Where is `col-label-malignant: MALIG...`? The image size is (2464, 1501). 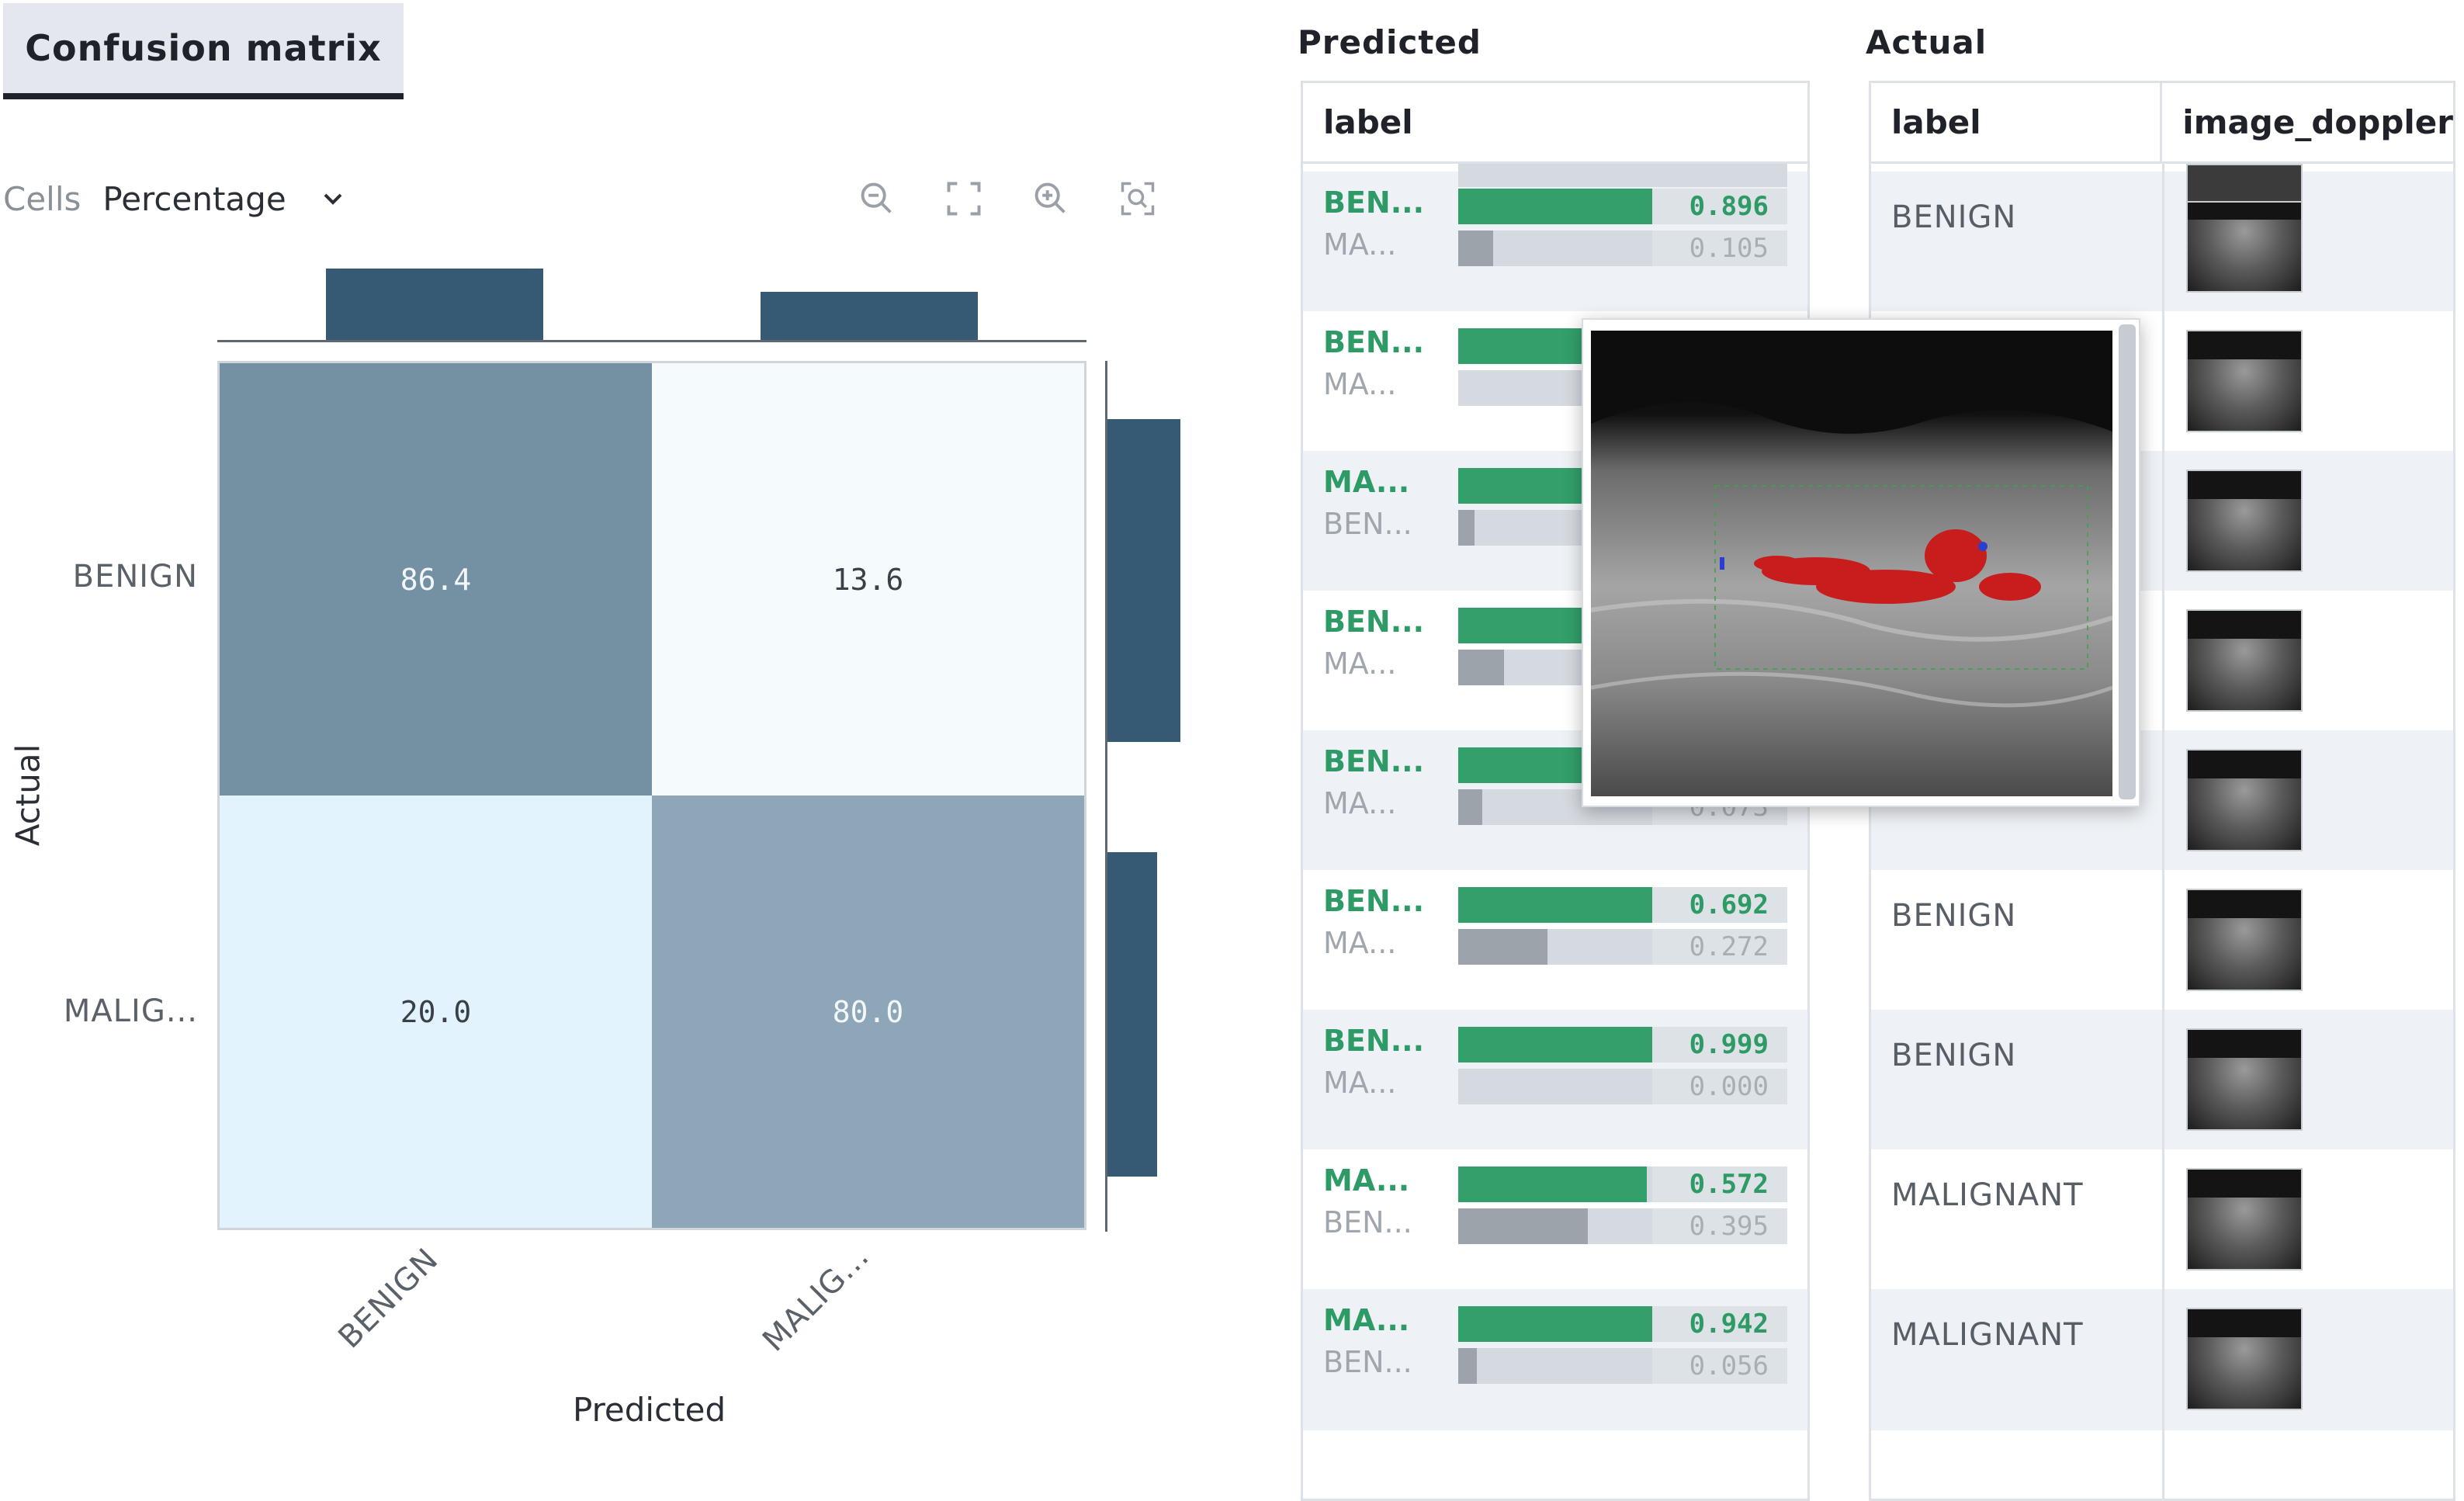
col-label-malignant: MALIG... is located at coordinates (816, 1299).